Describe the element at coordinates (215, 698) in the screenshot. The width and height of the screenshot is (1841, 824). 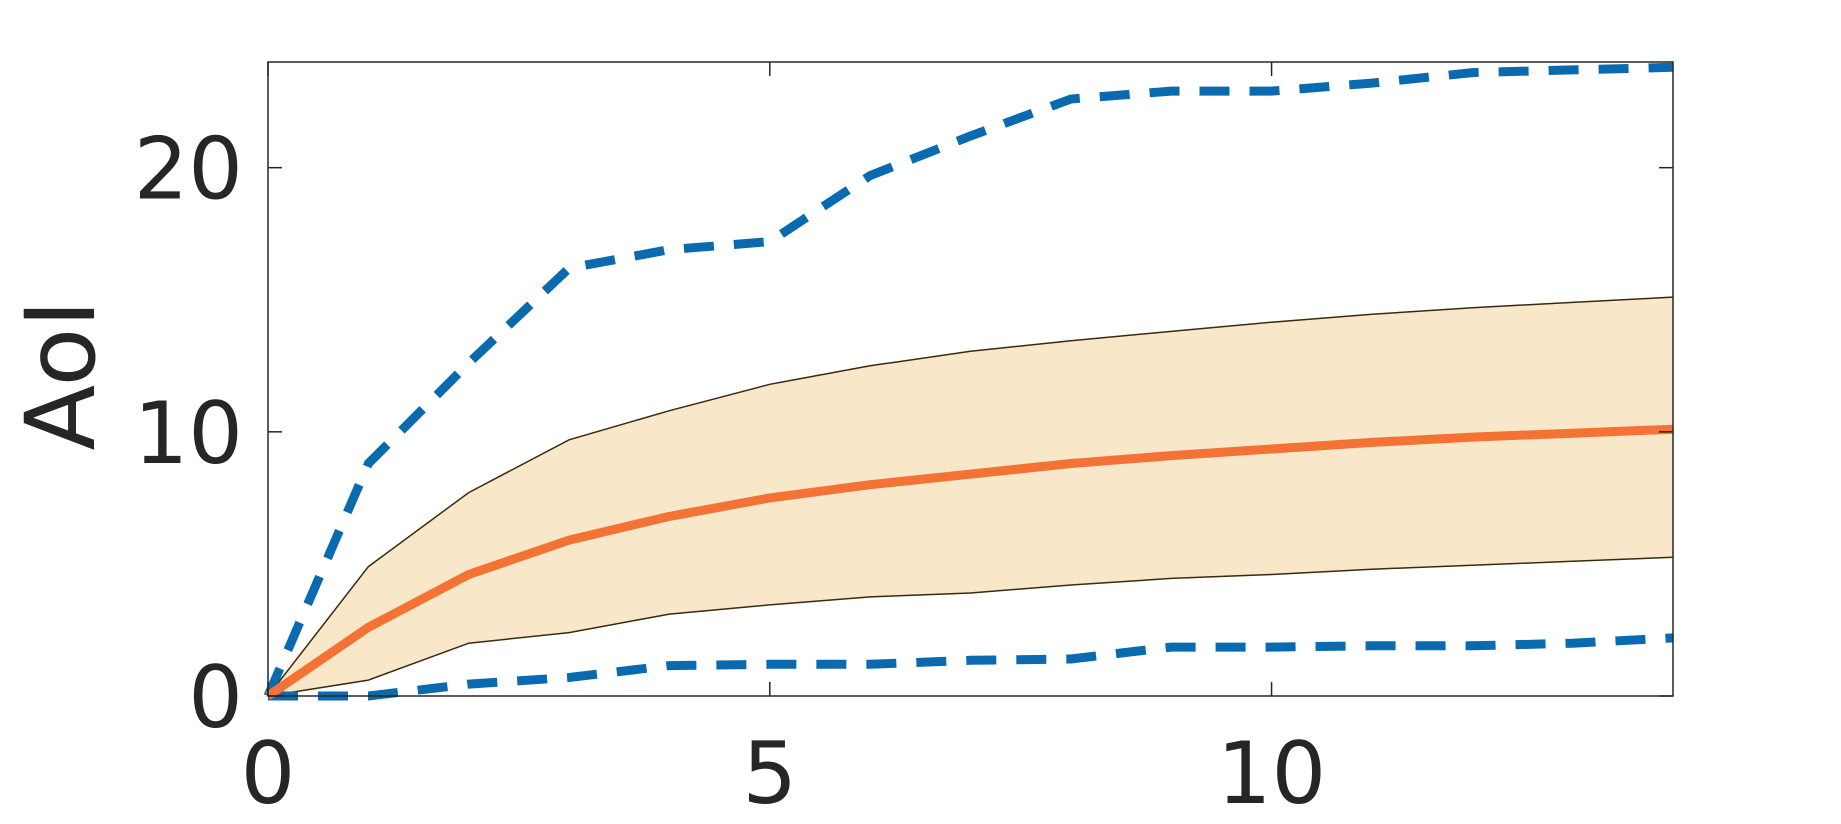
I see `y-tick-label: 0` at that location.